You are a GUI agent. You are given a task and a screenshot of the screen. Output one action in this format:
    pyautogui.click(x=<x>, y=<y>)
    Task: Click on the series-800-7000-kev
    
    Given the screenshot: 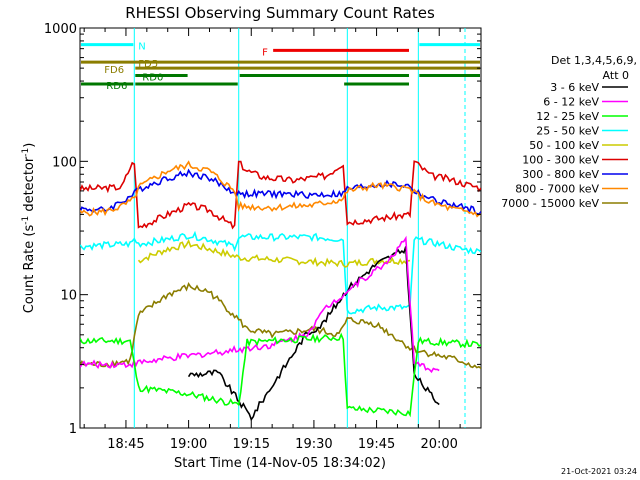 What is the action you would take?
    pyautogui.click(x=280, y=189)
    